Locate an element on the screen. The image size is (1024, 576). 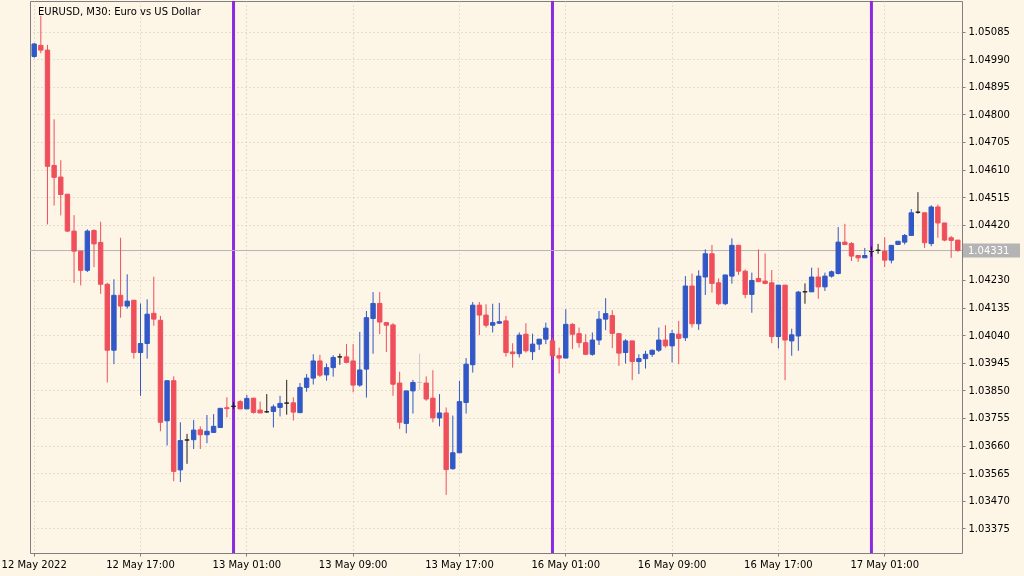
x-tick-label: 16 May 09:00 is located at coordinates (672, 564).